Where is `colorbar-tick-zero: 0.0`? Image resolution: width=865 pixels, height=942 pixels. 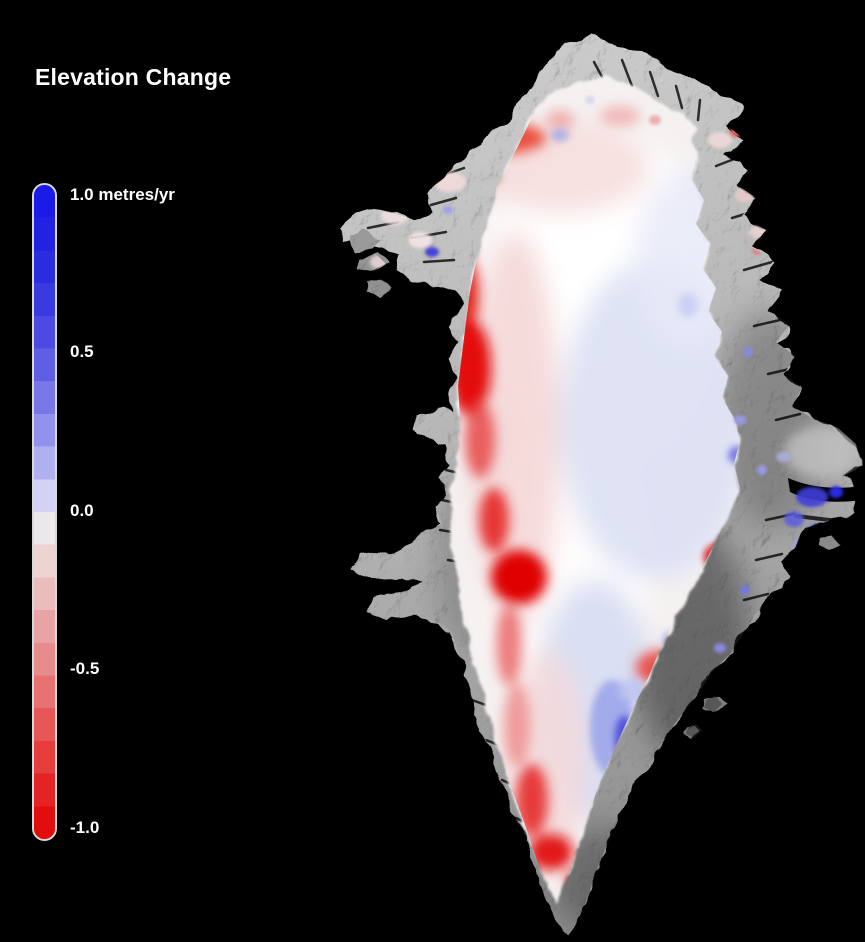 colorbar-tick-zero: 0.0 is located at coordinates (82, 510).